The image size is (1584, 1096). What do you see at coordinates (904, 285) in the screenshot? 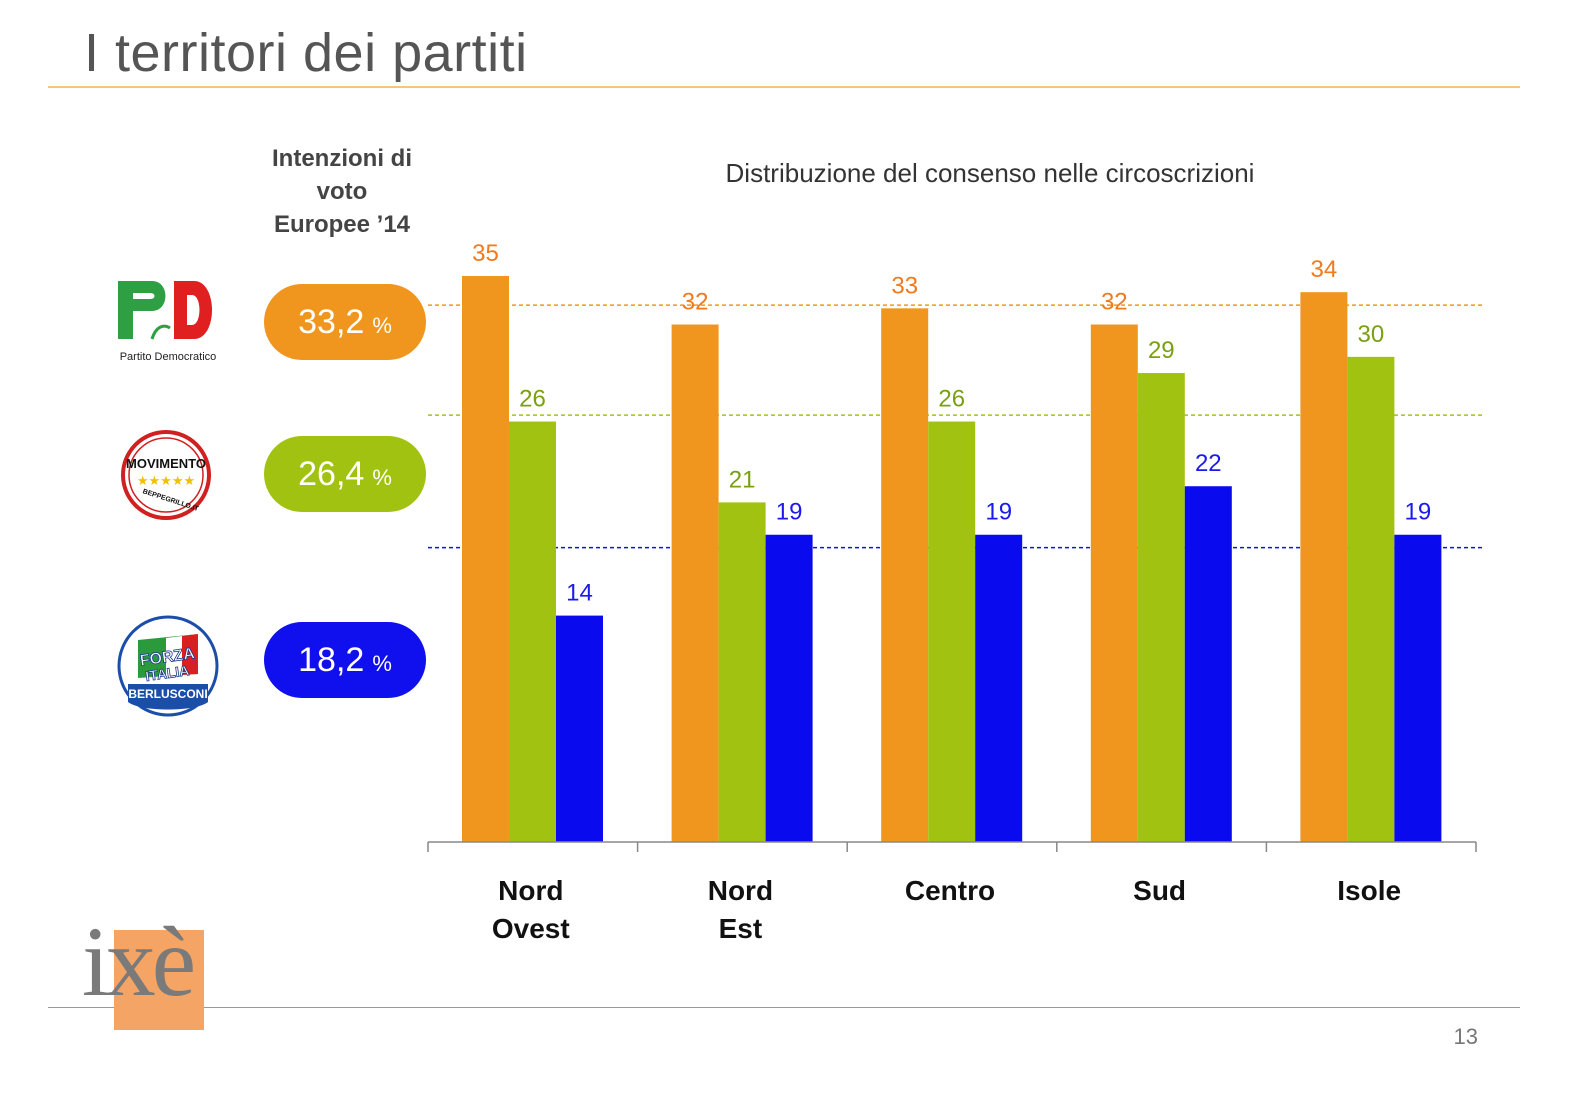
I see `data-label-s0-c2: 33` at bounding box center [904, 285].